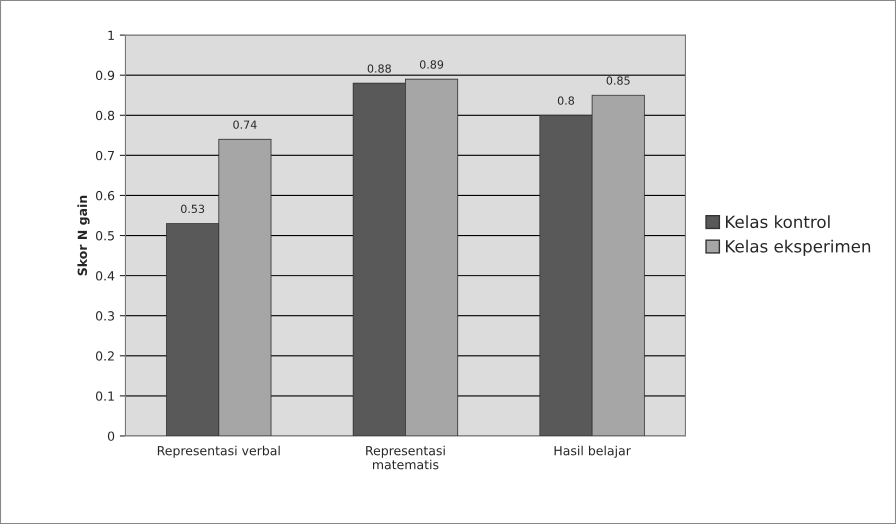 The width and height of the screenshot is (896, 524). I want to click on y-tick-label: 0.9, so click(105, 75).